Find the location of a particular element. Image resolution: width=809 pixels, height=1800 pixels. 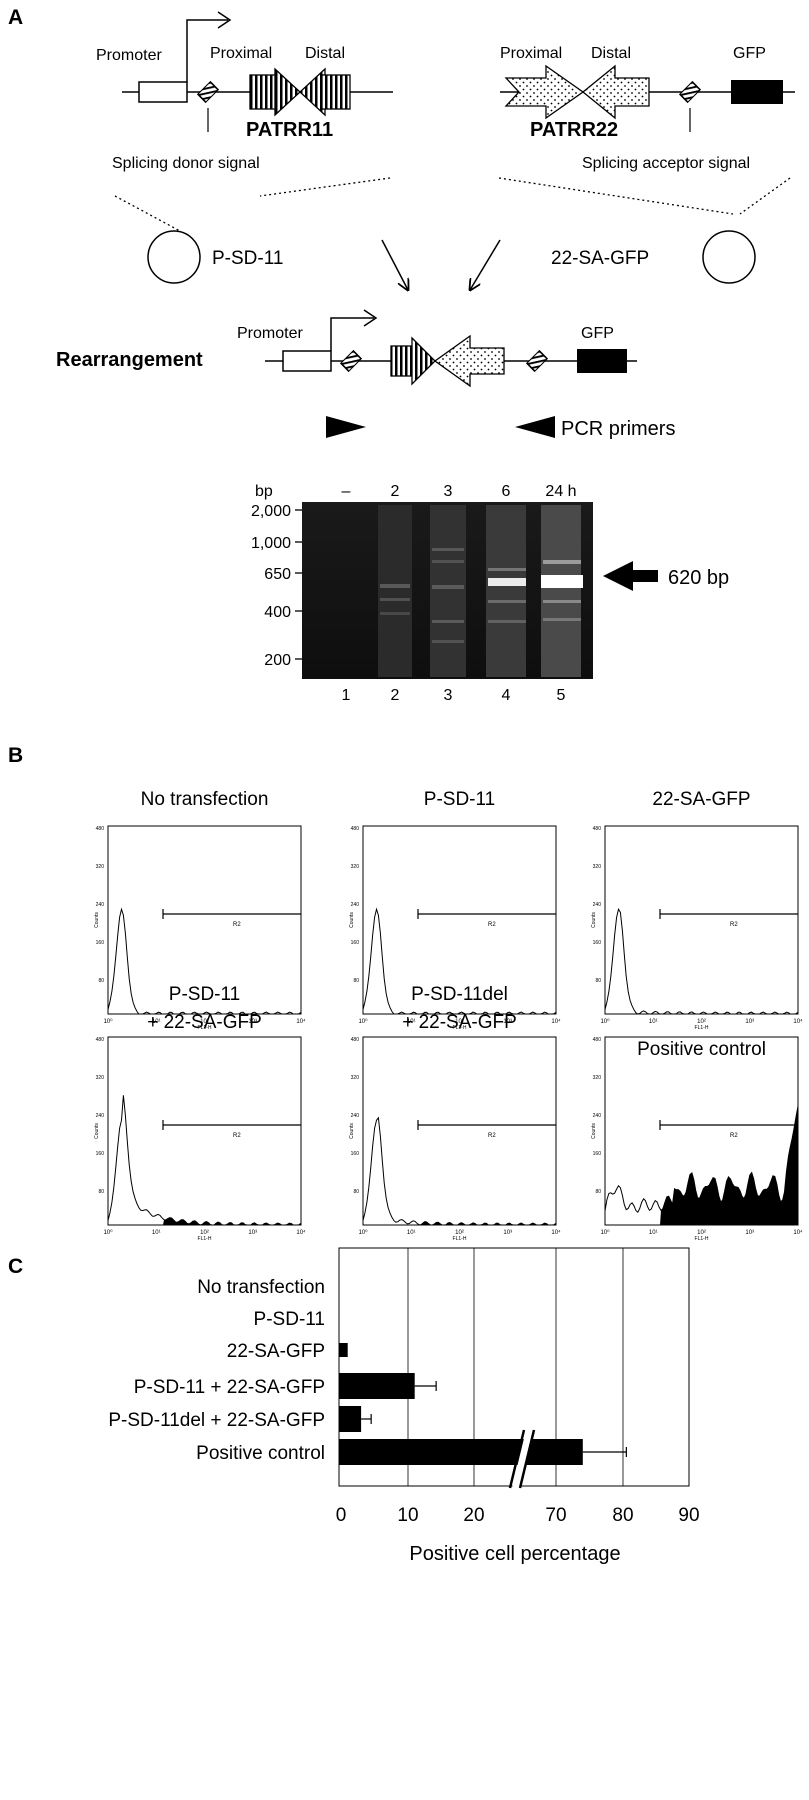

histogram-title: + 22-SA-GFP is located at coordinates (459, 1022).